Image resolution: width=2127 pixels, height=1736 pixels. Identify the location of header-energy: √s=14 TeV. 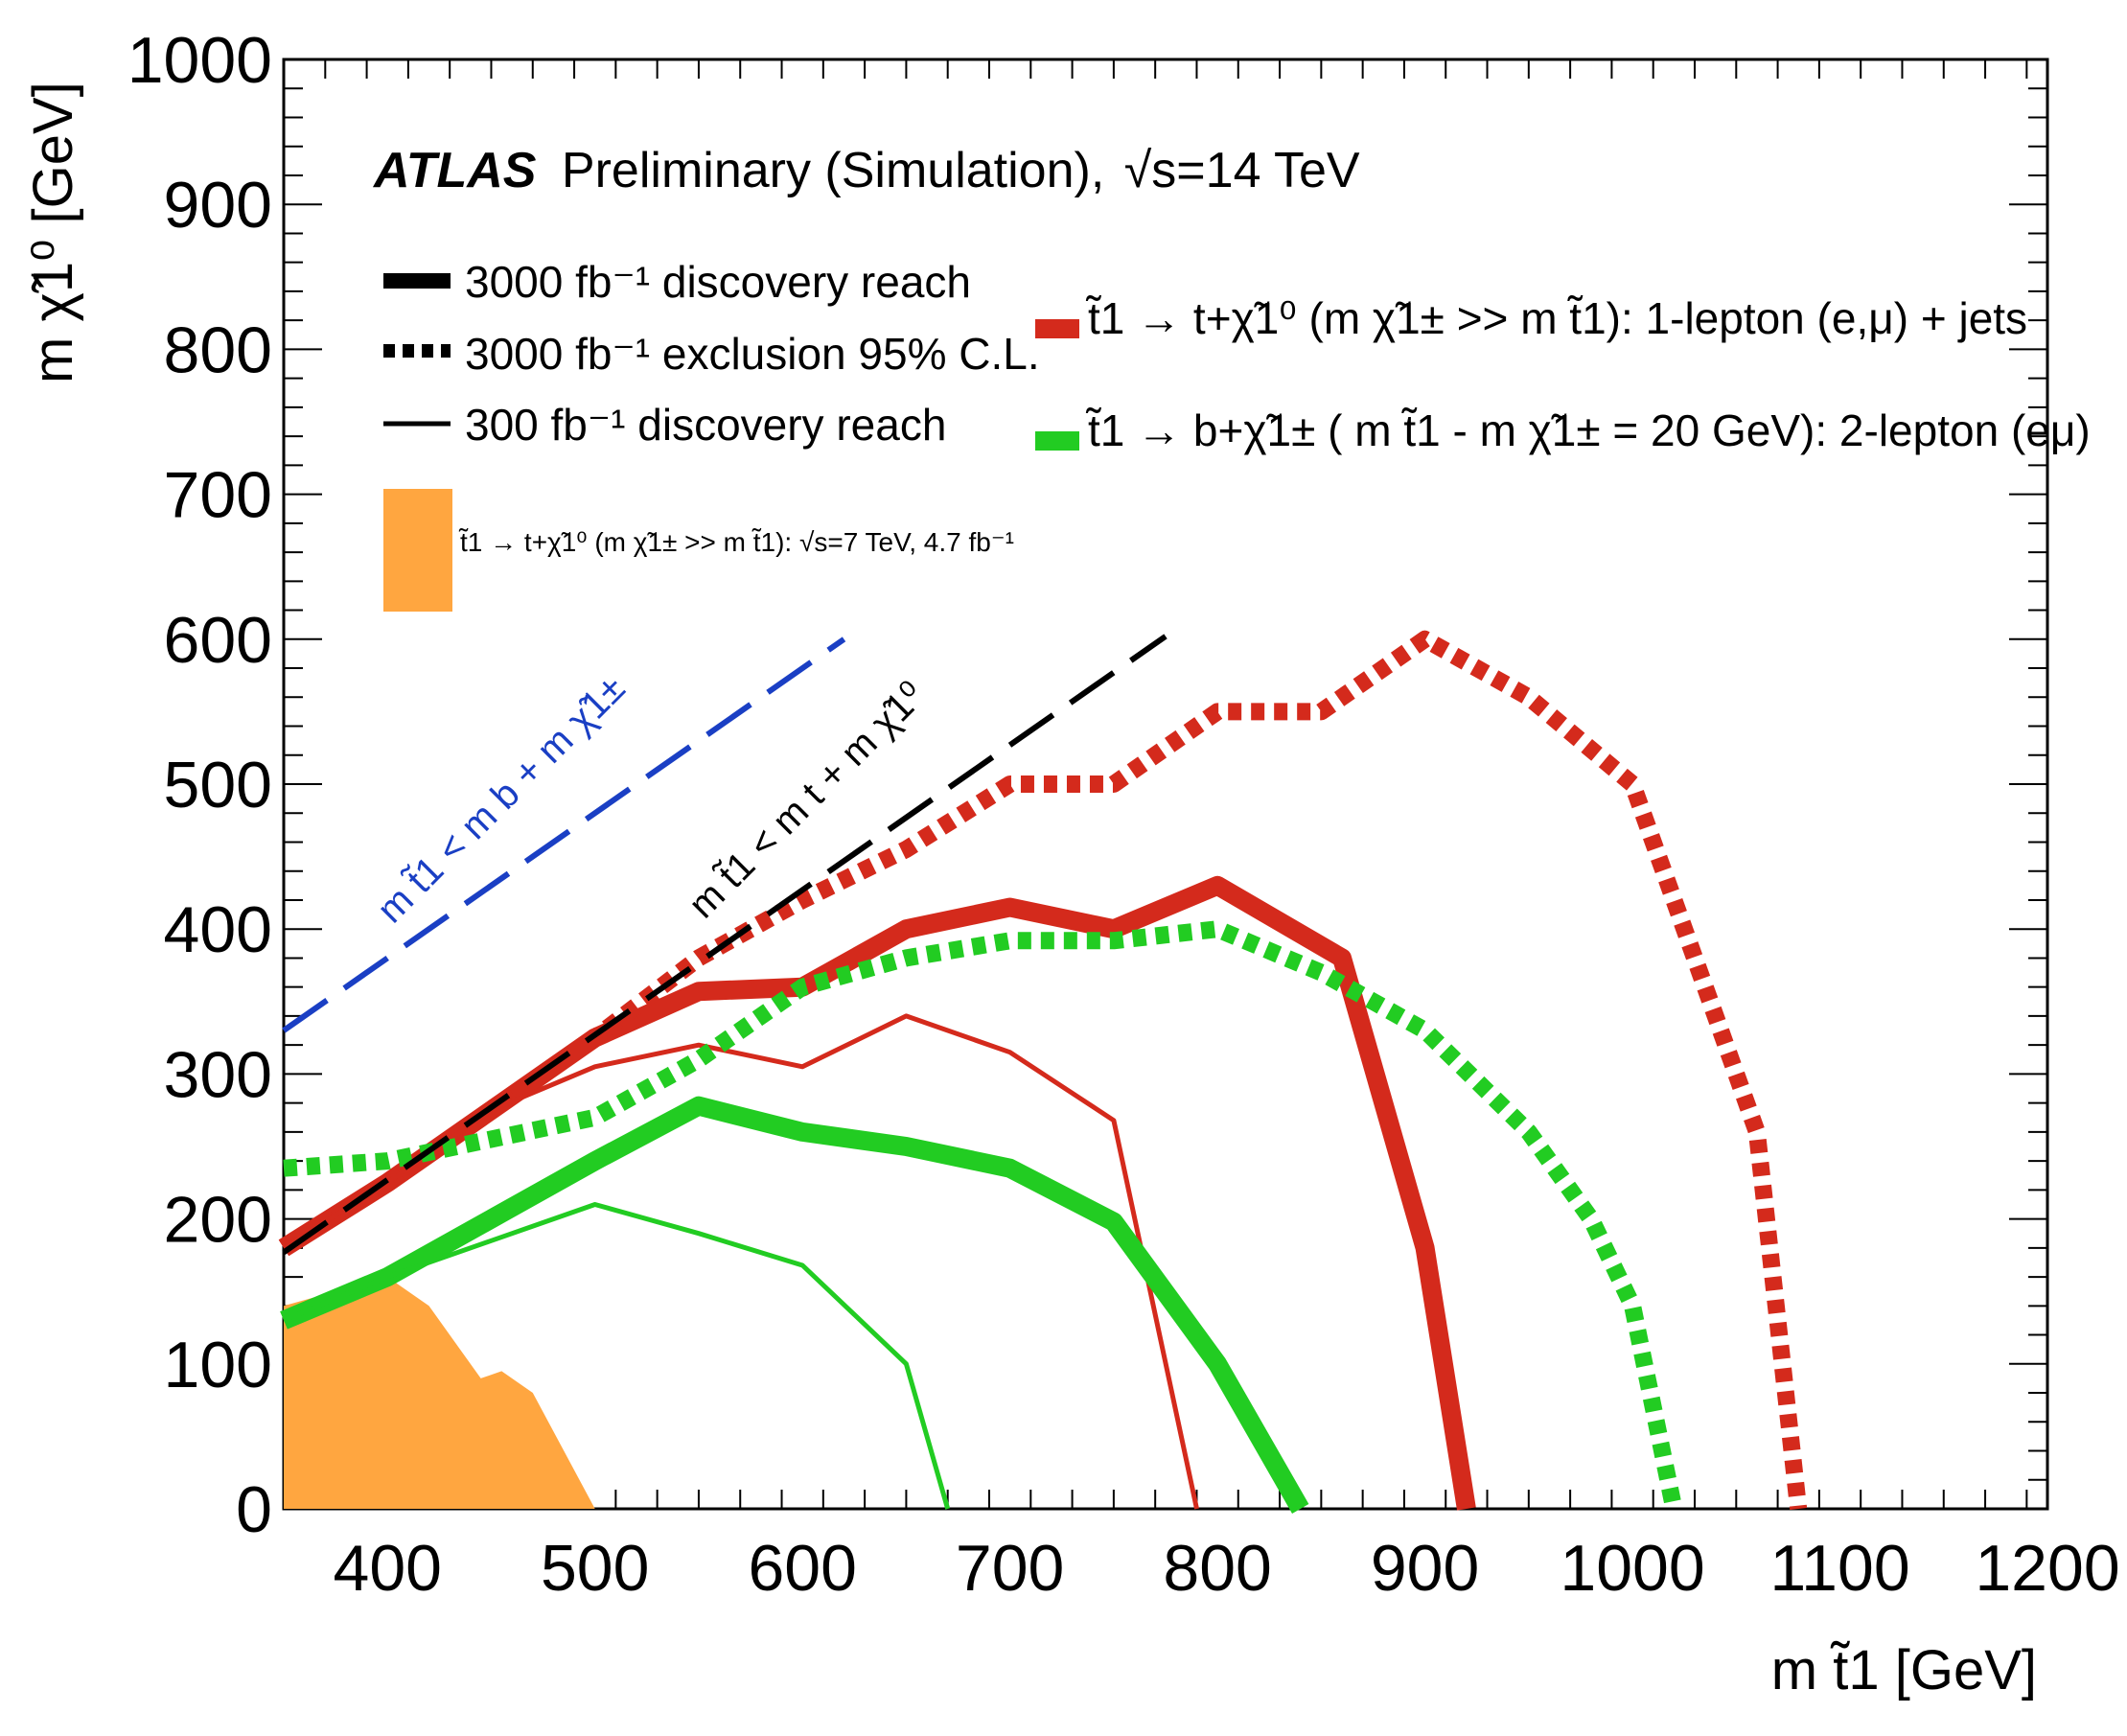
(1242, 170).